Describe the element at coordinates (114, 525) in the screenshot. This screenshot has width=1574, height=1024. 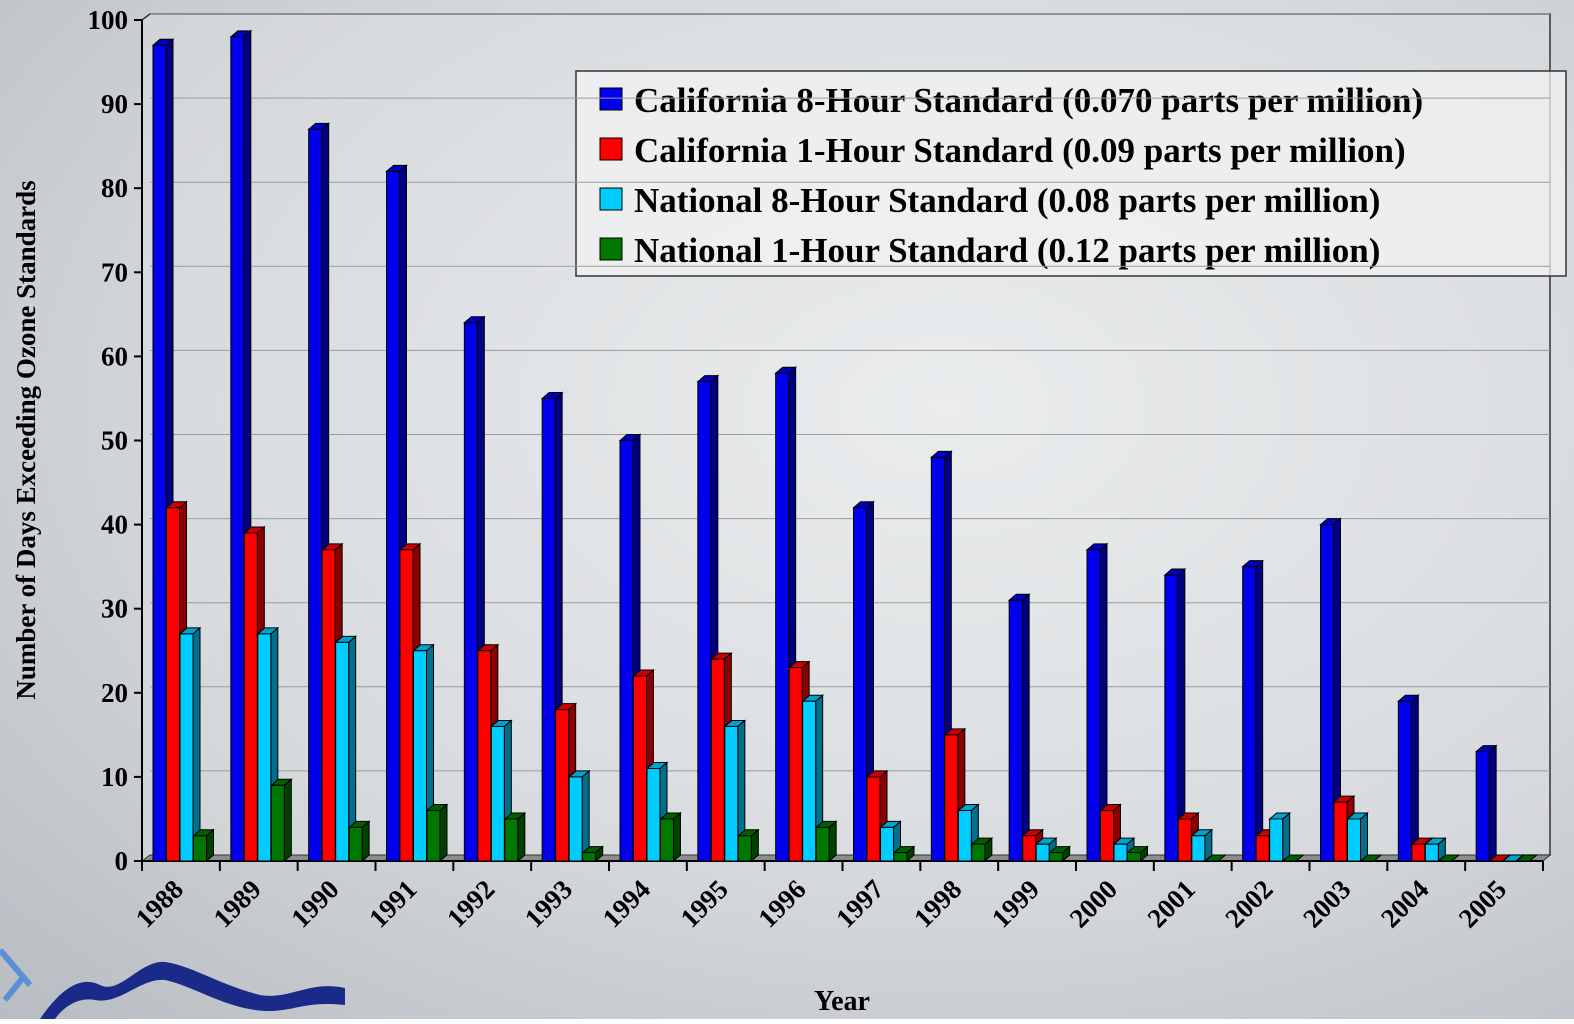
I see `y-tick-label: 40` at that location.